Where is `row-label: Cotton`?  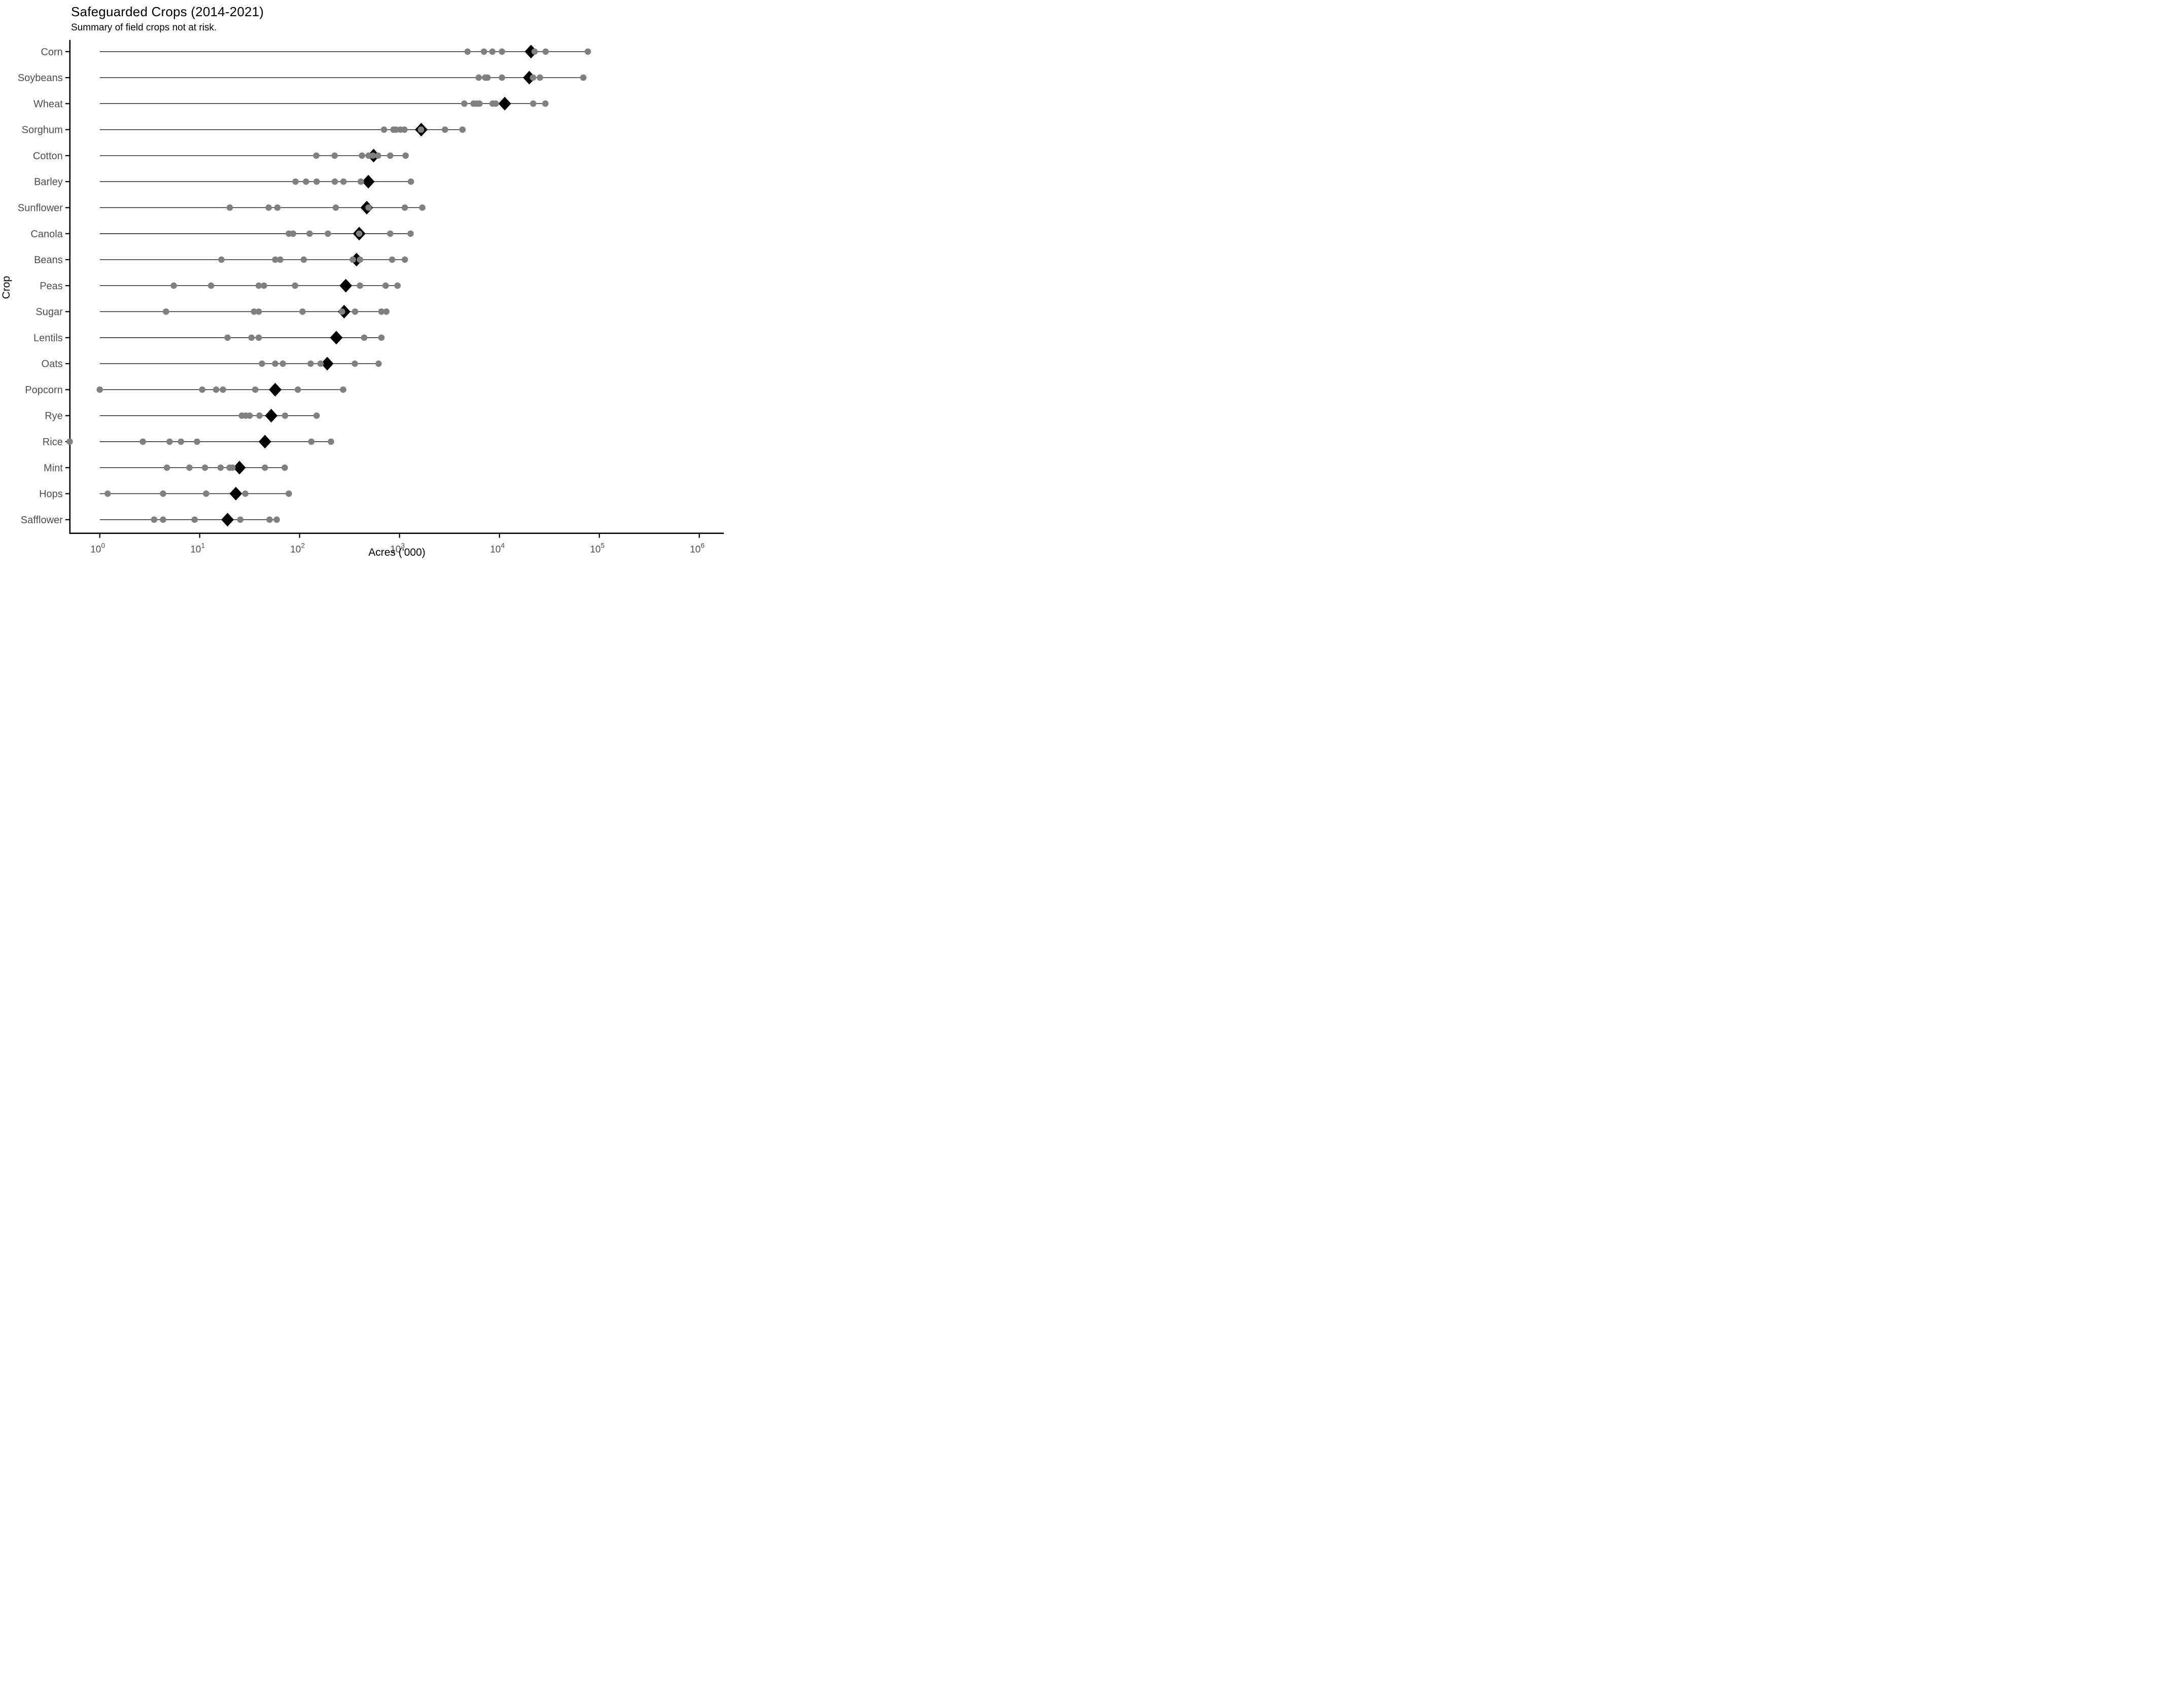 row-label: Cotton is located at coordinates (48, 156).